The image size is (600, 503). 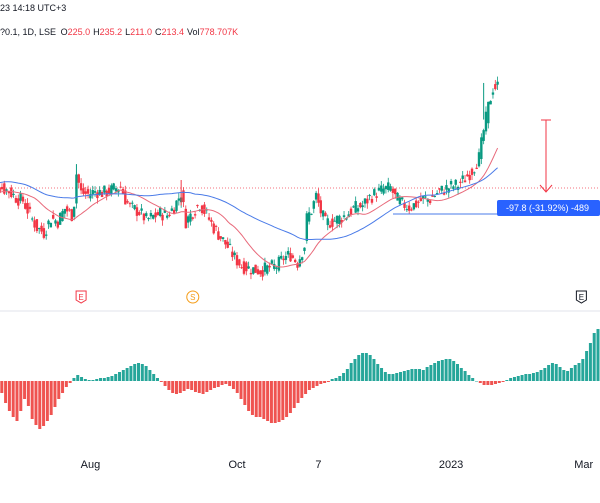 I want to click on measure-label-box, so click(x=548, y=208).